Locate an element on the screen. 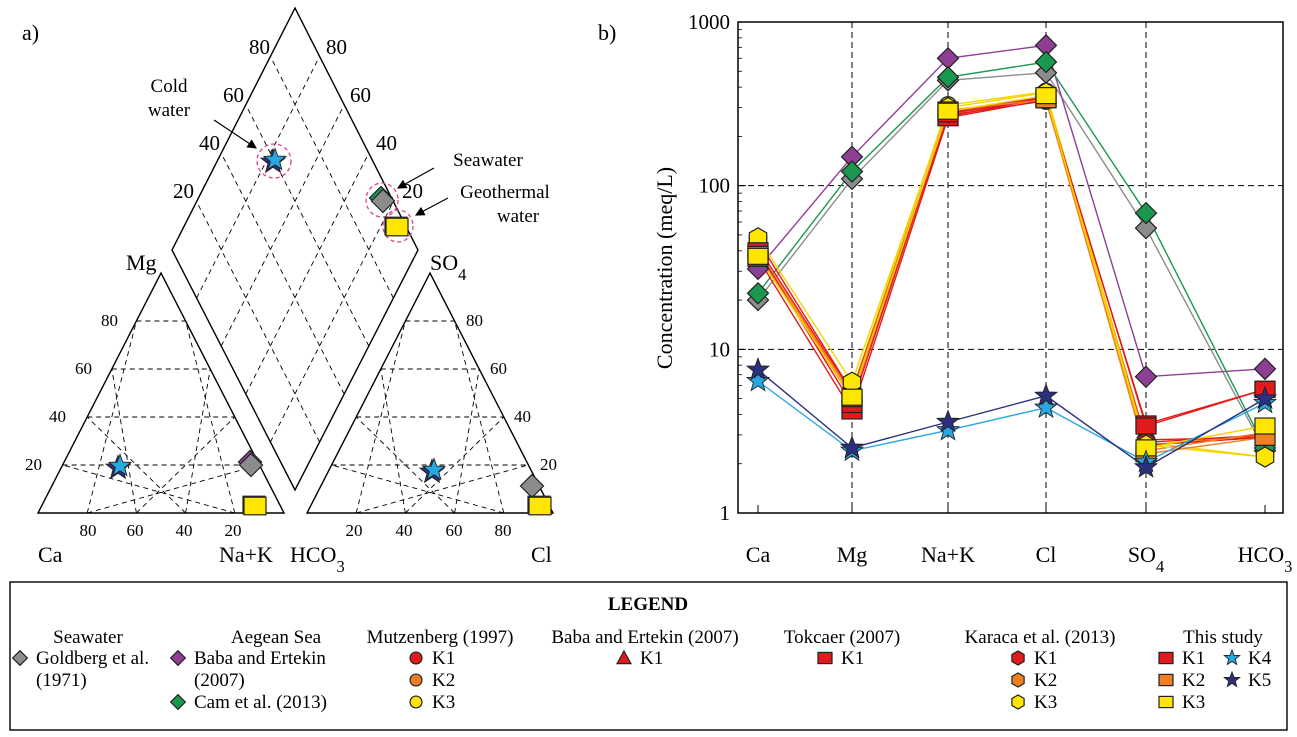 The image size is (1297, 737). x-tick-label: Na+K is located at coordinates (948, 554).